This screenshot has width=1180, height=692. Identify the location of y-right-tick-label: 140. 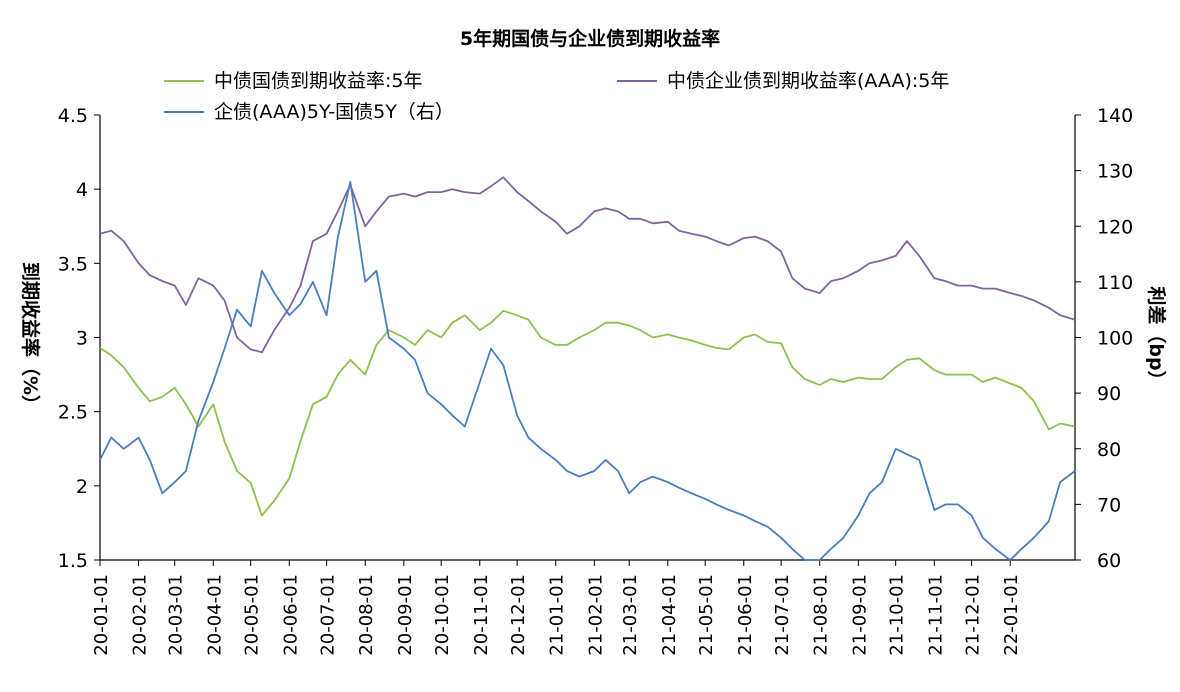
(1115, 116).